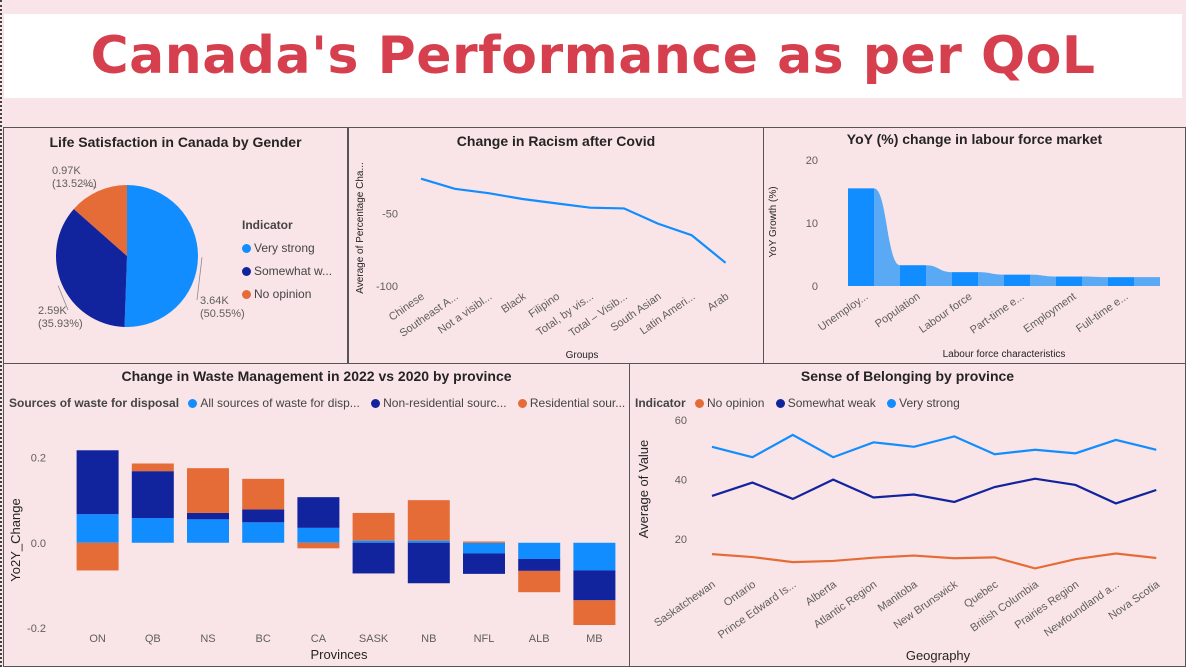 This screenshot has width=1186, height=667. Describe the element at coordinates (214, 301) in the screenshot. I see `pie-value-label: 3.64K` at that location.